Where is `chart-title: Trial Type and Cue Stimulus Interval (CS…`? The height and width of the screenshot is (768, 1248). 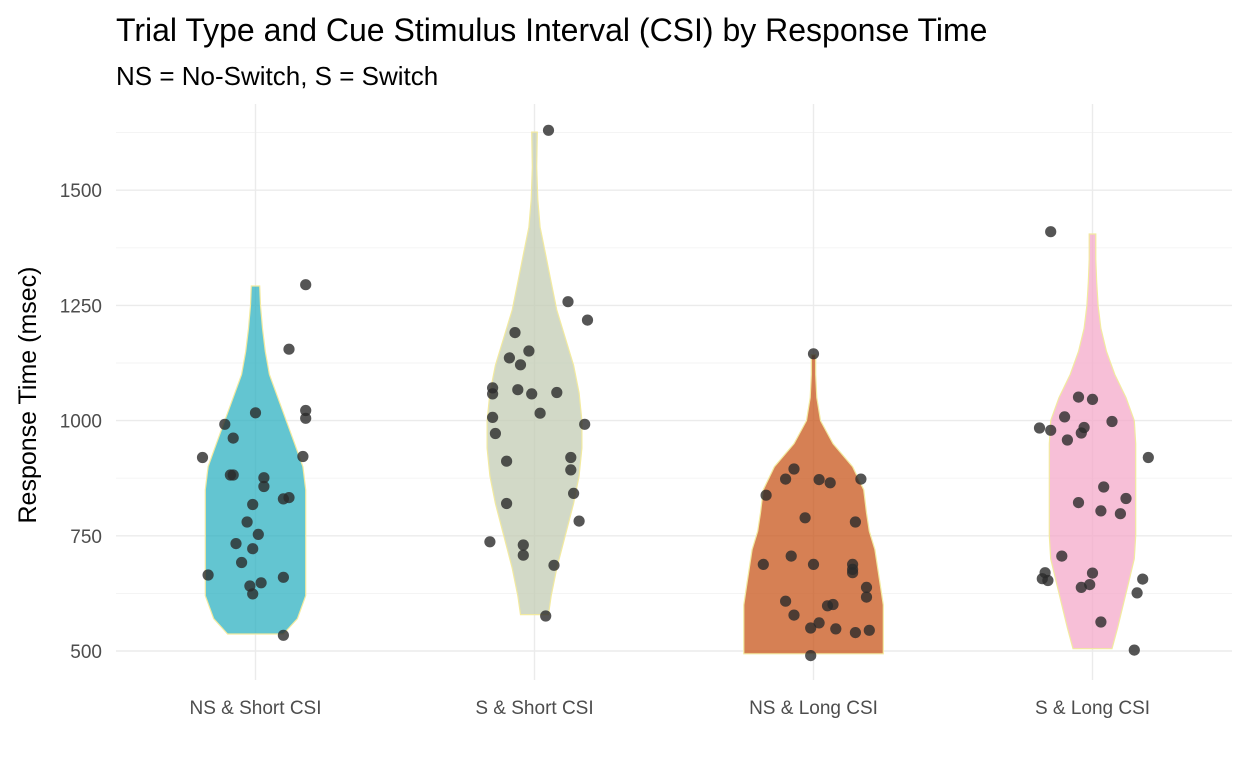 chart-title: Trial Type and Cue Stimulus Interval (CS… is located at coordinates (551, 30).